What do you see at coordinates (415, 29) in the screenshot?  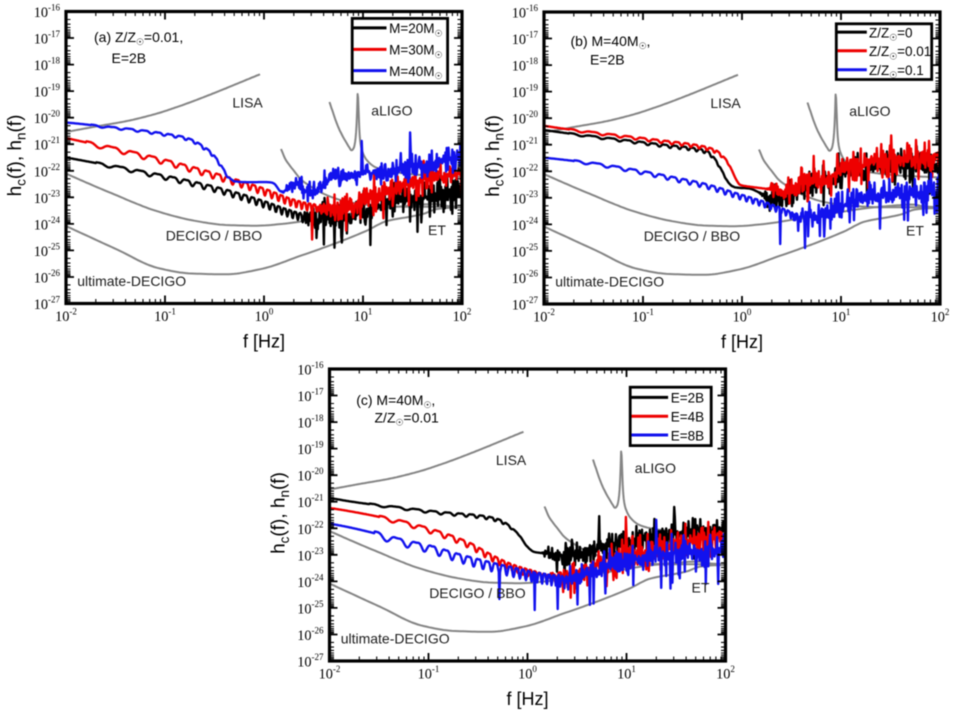 I see `svg-text: M=20M☉` at bounding box center [415, 29].